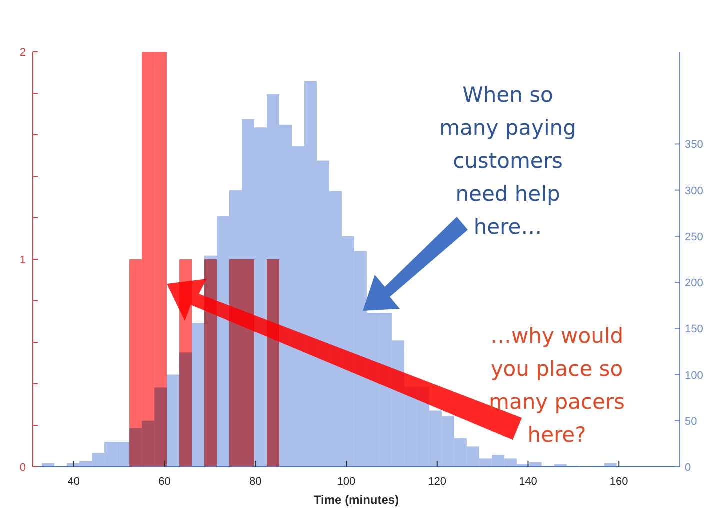 This screenshot has width=723, height=519. What do you see at coordinates (164, 482) in the screenshot?
I see `x-tick-label: 60` at bounding box center [164, 482].